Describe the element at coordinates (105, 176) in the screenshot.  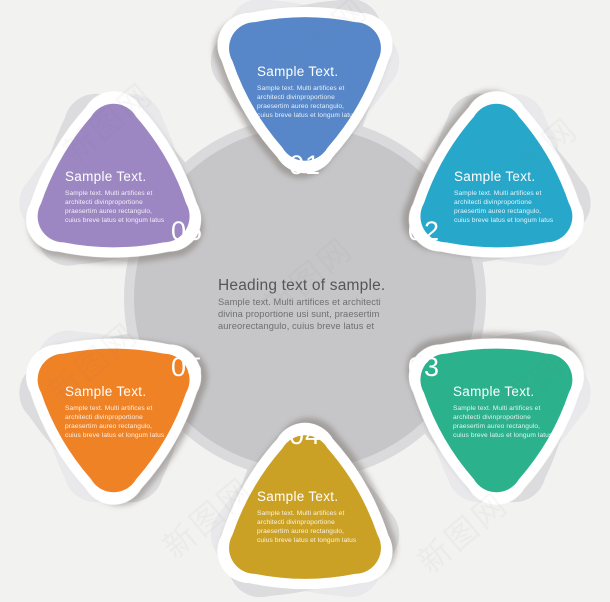
I see `petal-06-title: Sample Text.` at that location.